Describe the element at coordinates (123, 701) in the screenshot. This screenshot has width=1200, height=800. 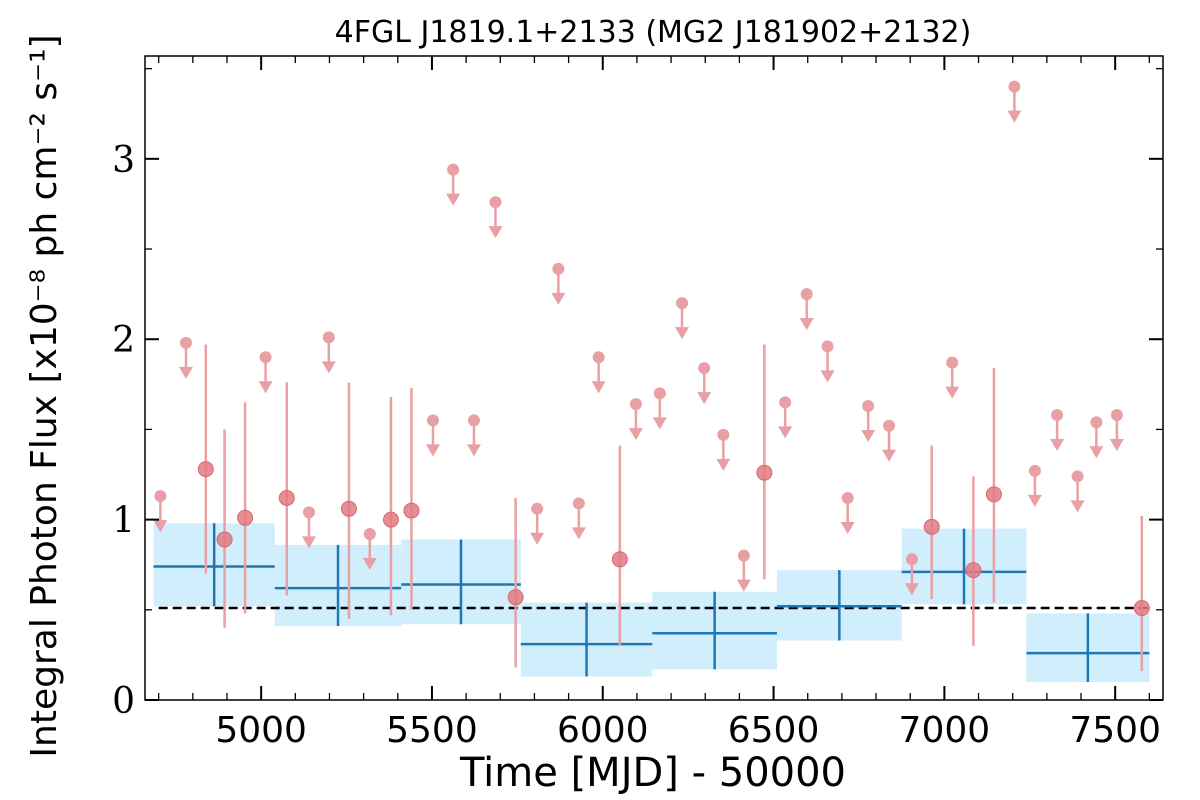
I see `y-tick-label: 0` at that location.